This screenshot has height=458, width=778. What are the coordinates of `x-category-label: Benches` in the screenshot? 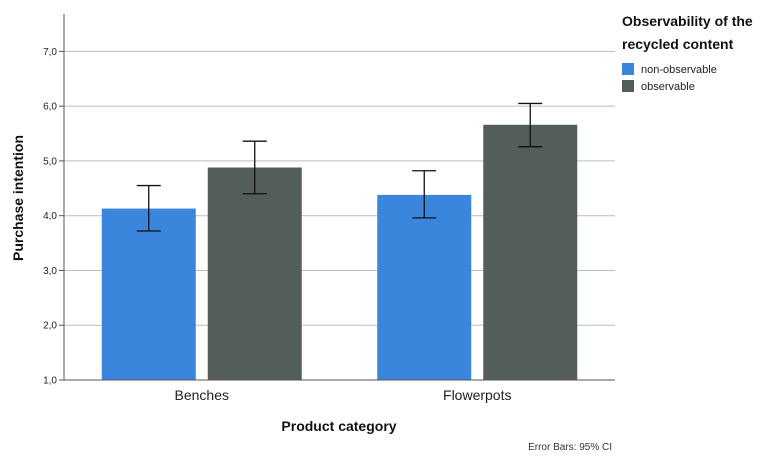 It's located at (202, 395).